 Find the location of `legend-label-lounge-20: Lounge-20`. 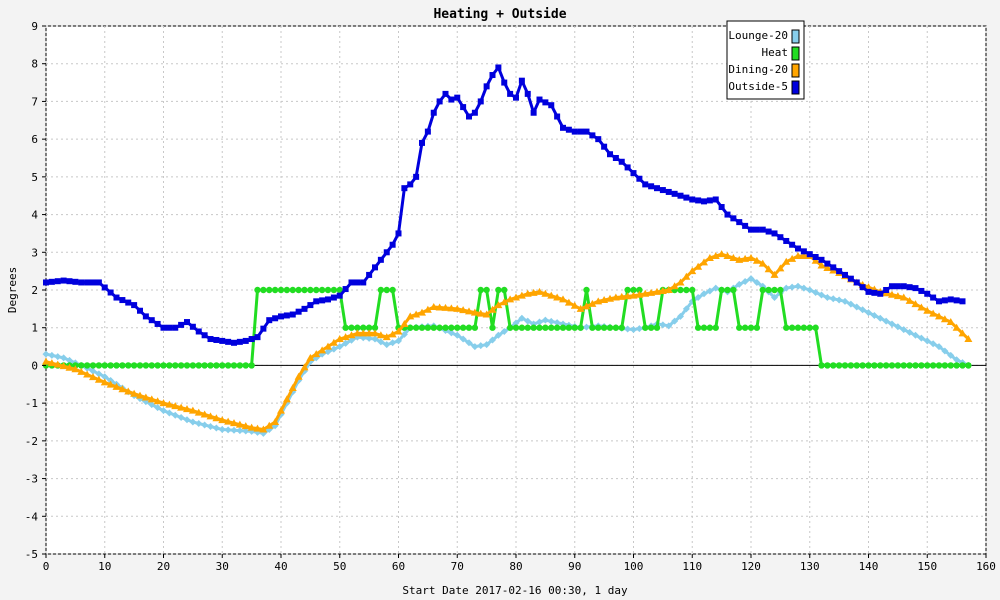

legend-label-lounge-20: Lounge-20 is located at coordinates (758, 35).